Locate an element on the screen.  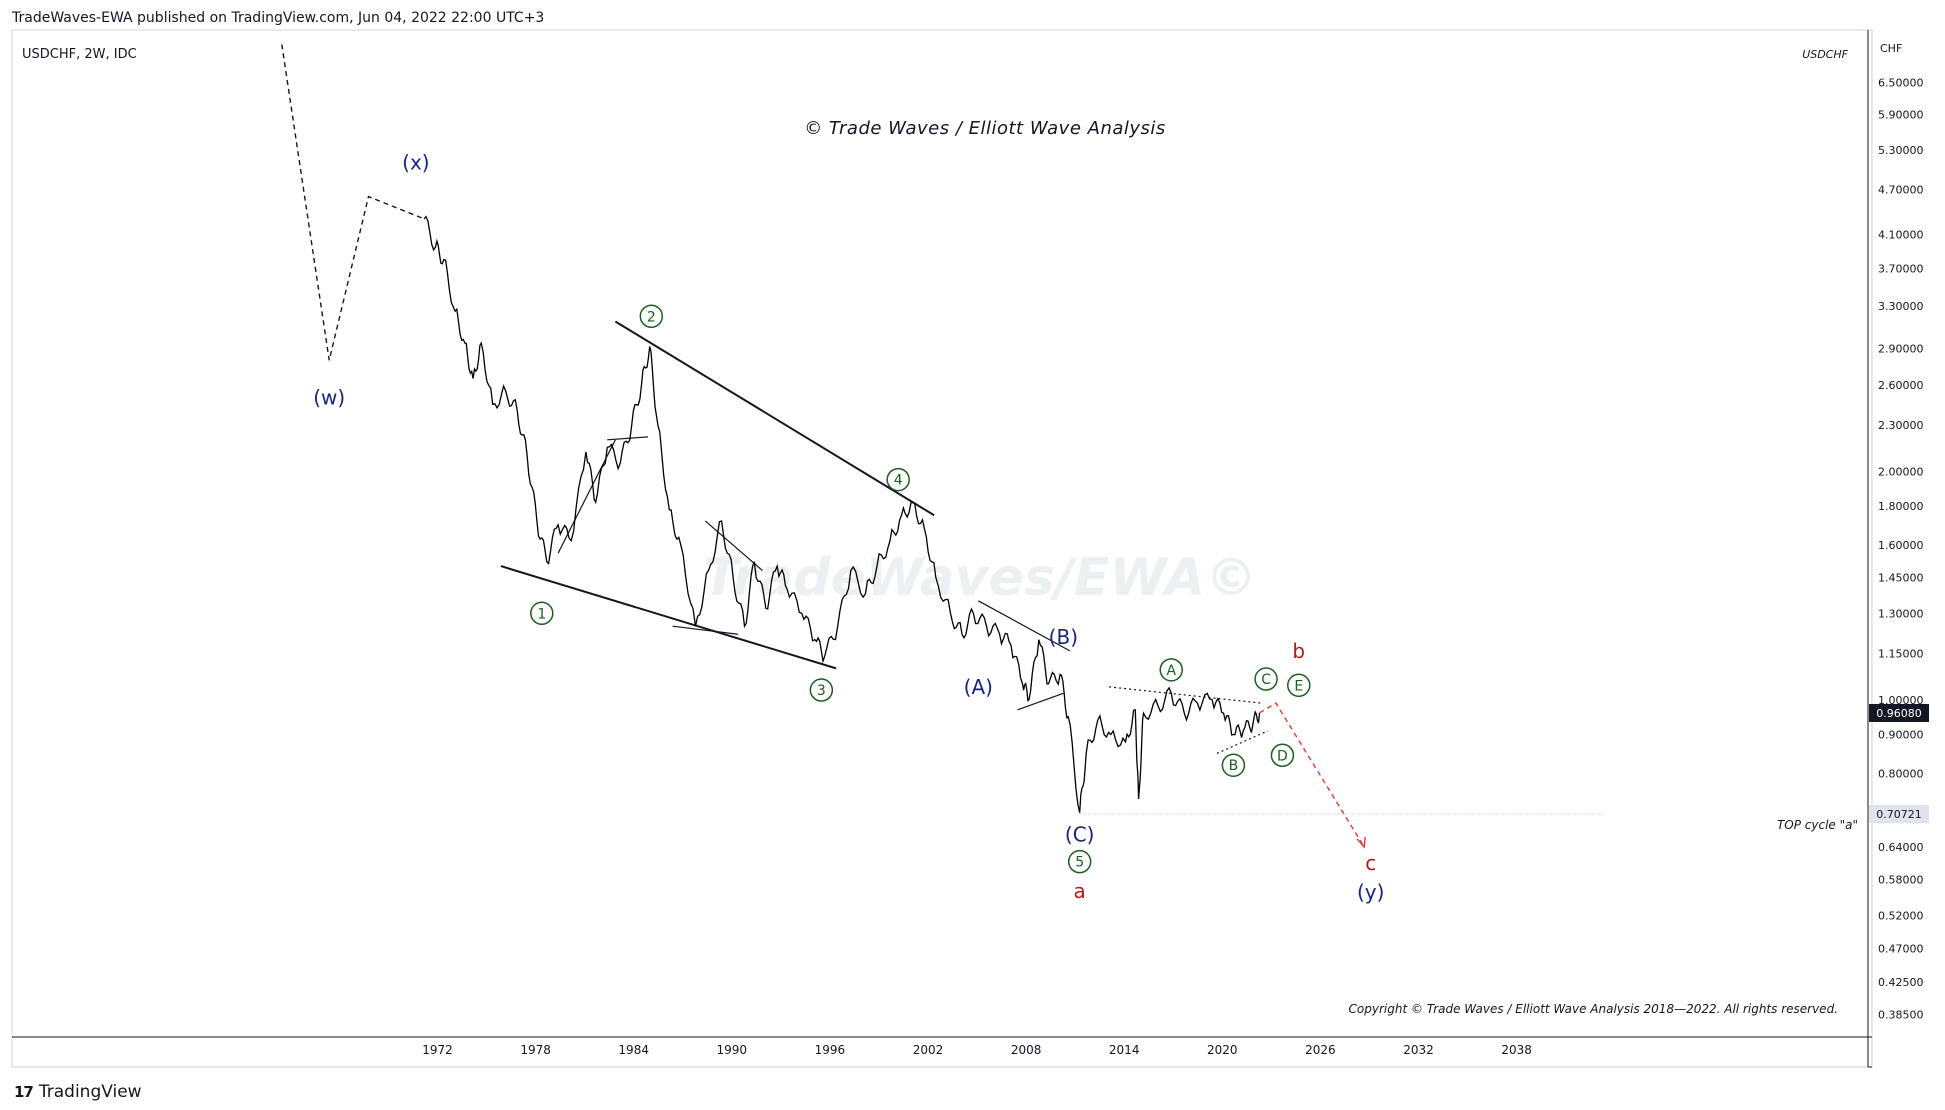
x-tick-label: 1990 is located at coordinates (732, 1050).